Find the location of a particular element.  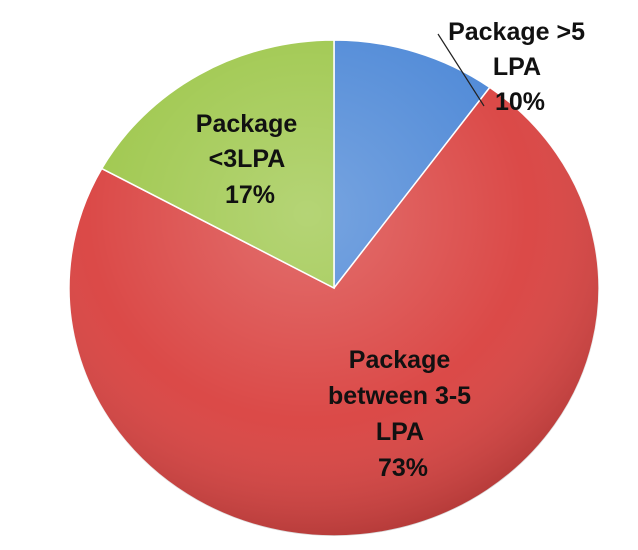

slice-percent-17: 17% is located at coordinates (250, 195).